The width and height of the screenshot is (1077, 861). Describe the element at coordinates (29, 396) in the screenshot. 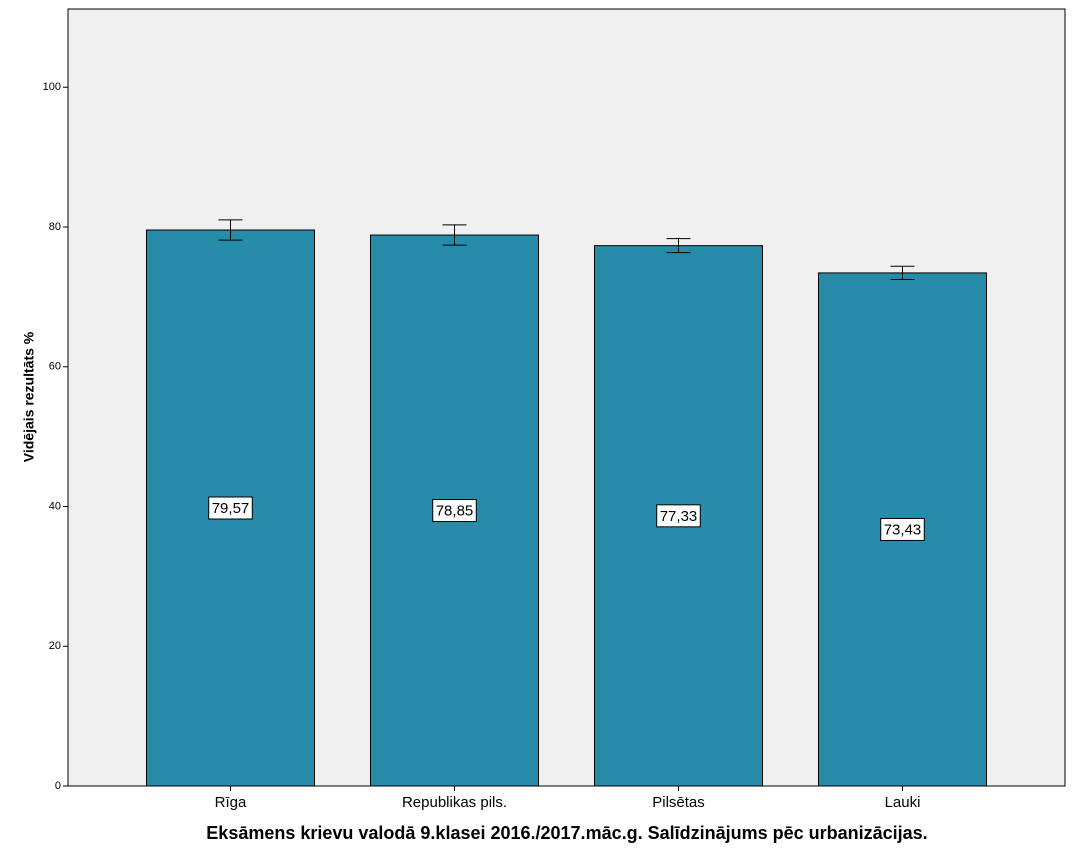

I see `y-axis-title: Vidējais rezultāts %` at that location.